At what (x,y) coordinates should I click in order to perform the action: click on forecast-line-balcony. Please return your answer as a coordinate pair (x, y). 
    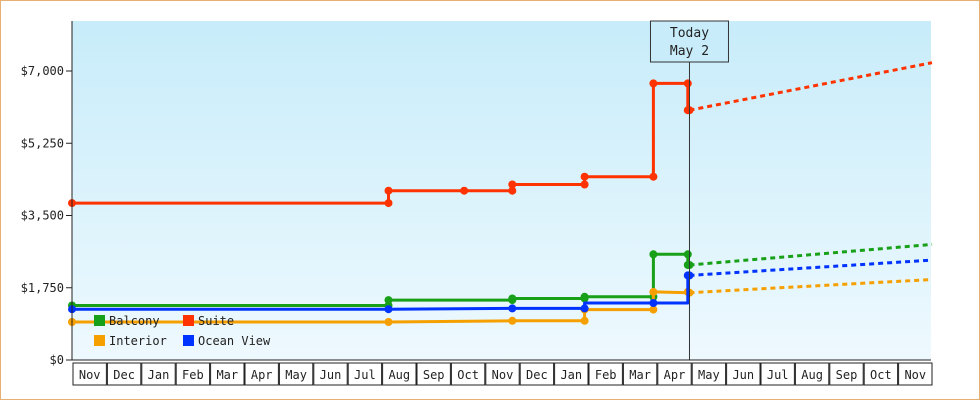
    Looking at the image, I should click on (811, 254).